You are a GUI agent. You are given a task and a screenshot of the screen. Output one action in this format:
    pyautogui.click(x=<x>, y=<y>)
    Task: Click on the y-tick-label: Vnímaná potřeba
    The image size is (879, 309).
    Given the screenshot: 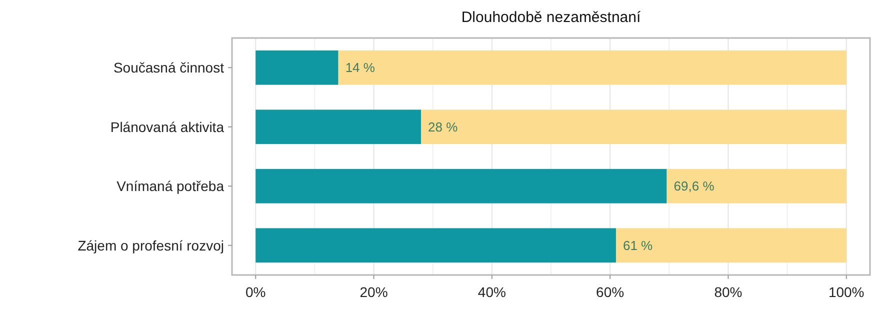 What is the action you would take?
    pyautogui.click(x=170, y=186)
    